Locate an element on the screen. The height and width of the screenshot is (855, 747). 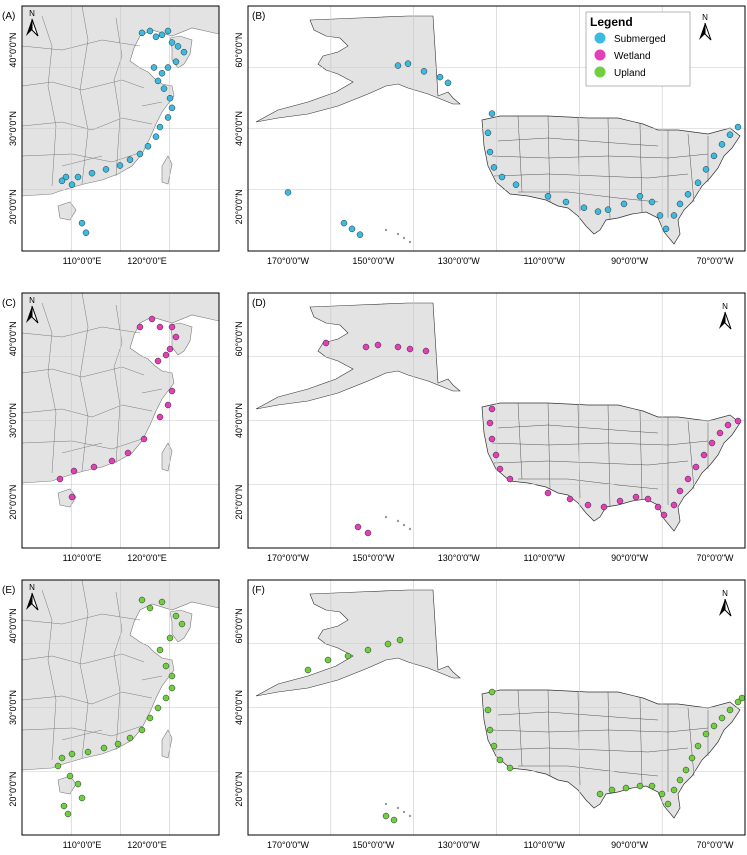
y-tick-label: 40°0'0"N is located at coordinates (13, 50).